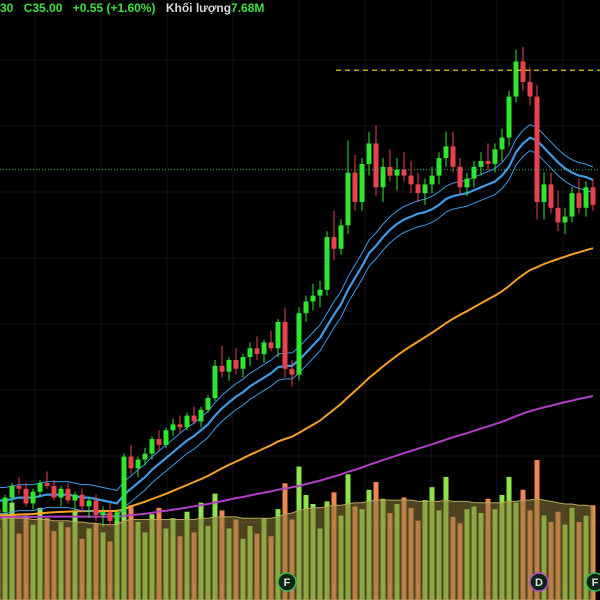 This screenshot has height=600, width=600. I want to click on price-header: 30 C35.00 +0.55 (+1.60%) Khối lượng7.68M, so click(135, 8).